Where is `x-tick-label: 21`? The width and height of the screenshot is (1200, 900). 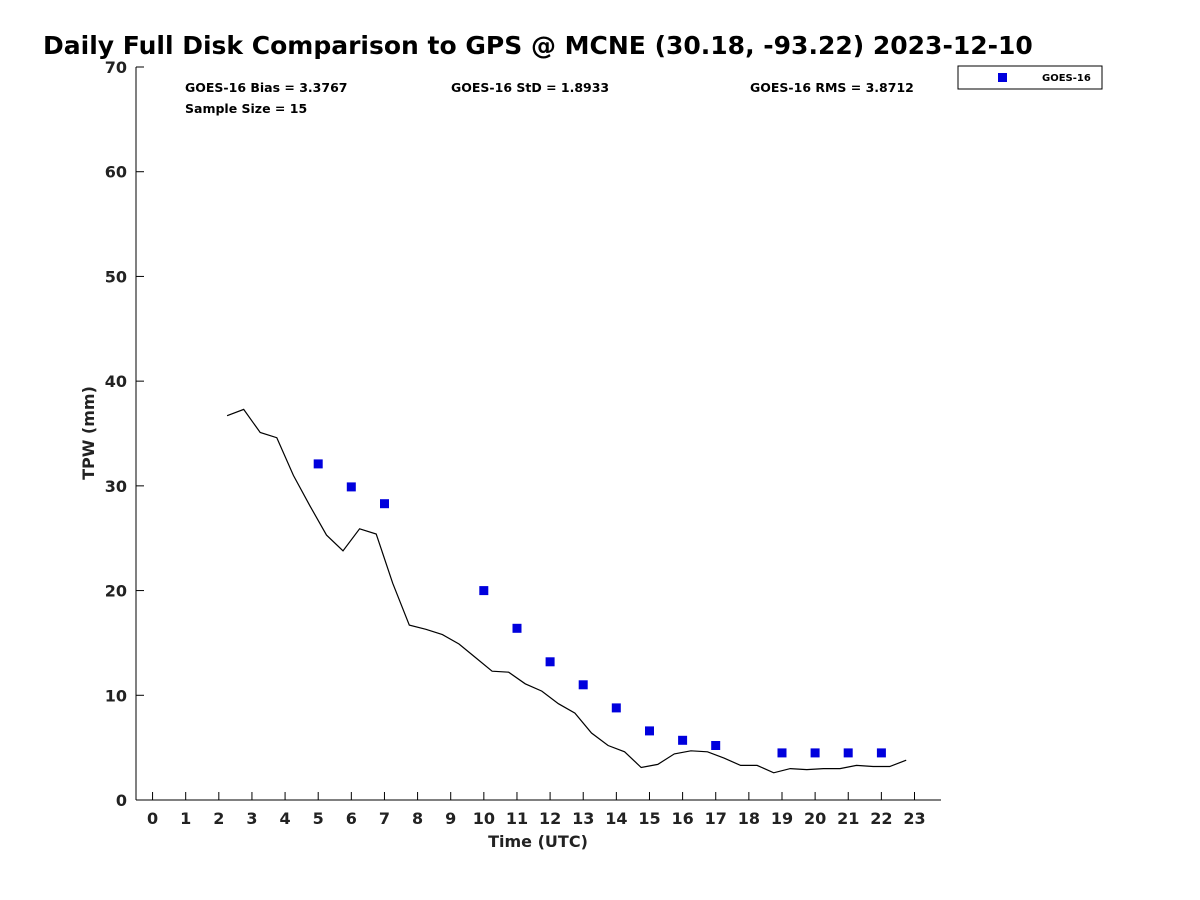
x-tick-label: 21 is located at coordinates (848, 818).